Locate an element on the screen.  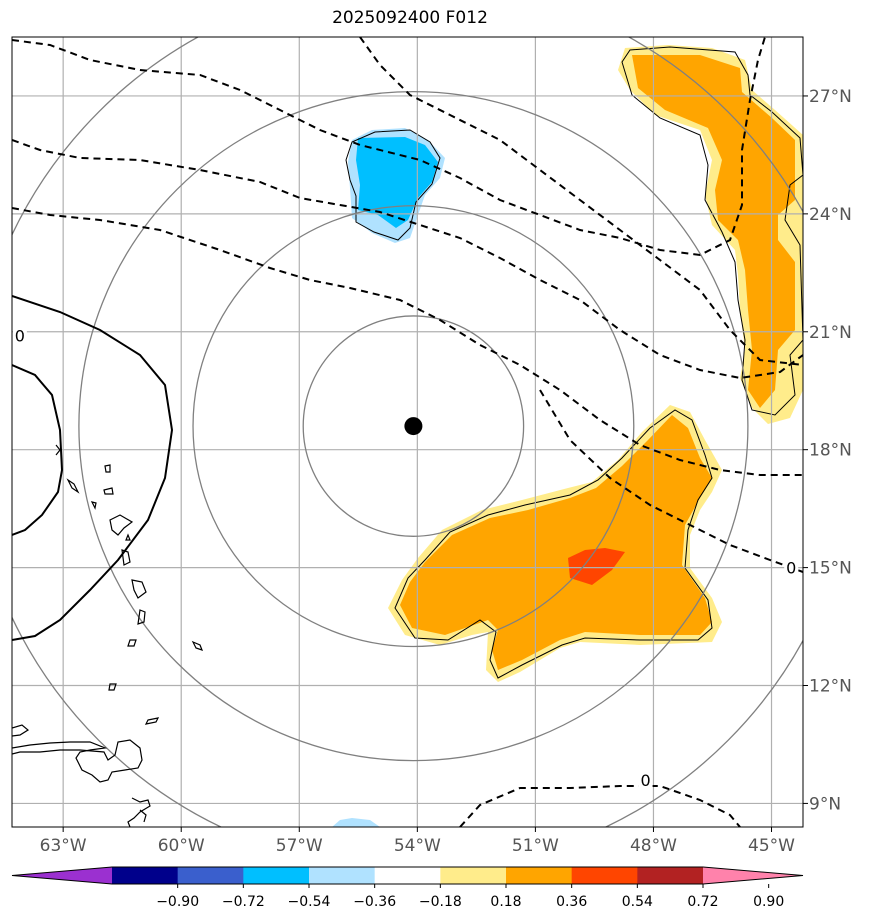
storm-center-marker is located at coordinates (413, 426).